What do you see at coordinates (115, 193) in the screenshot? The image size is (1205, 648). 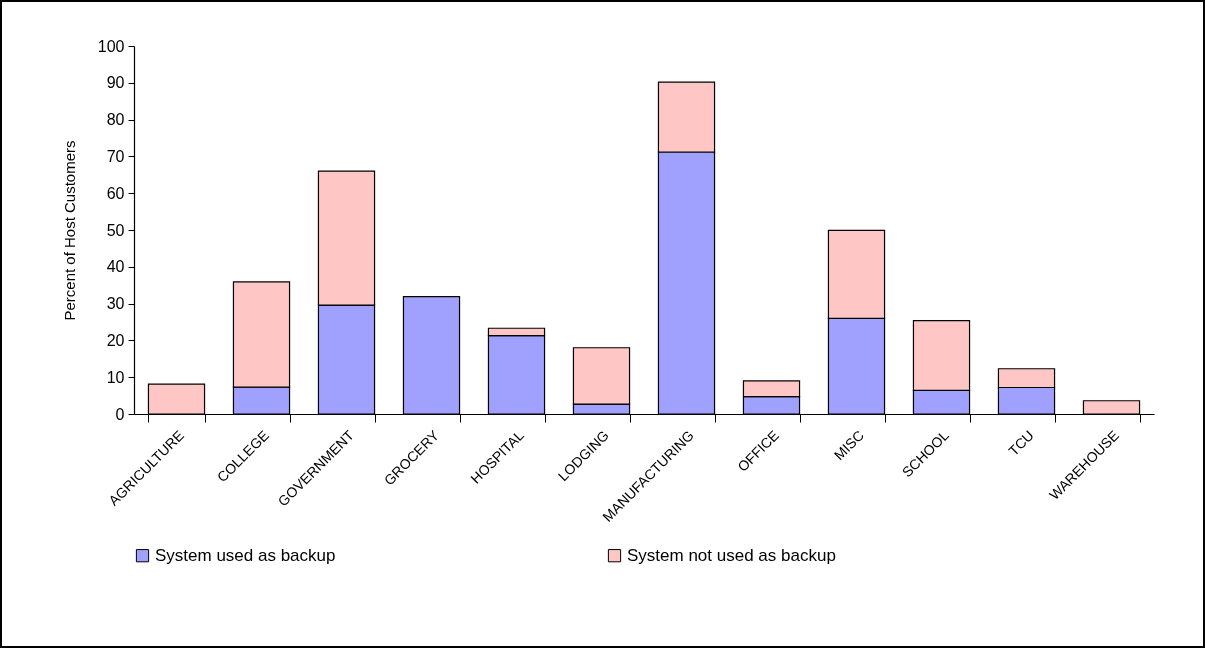 I see `y-tick-label: 60` at bounding box center [115, 193].